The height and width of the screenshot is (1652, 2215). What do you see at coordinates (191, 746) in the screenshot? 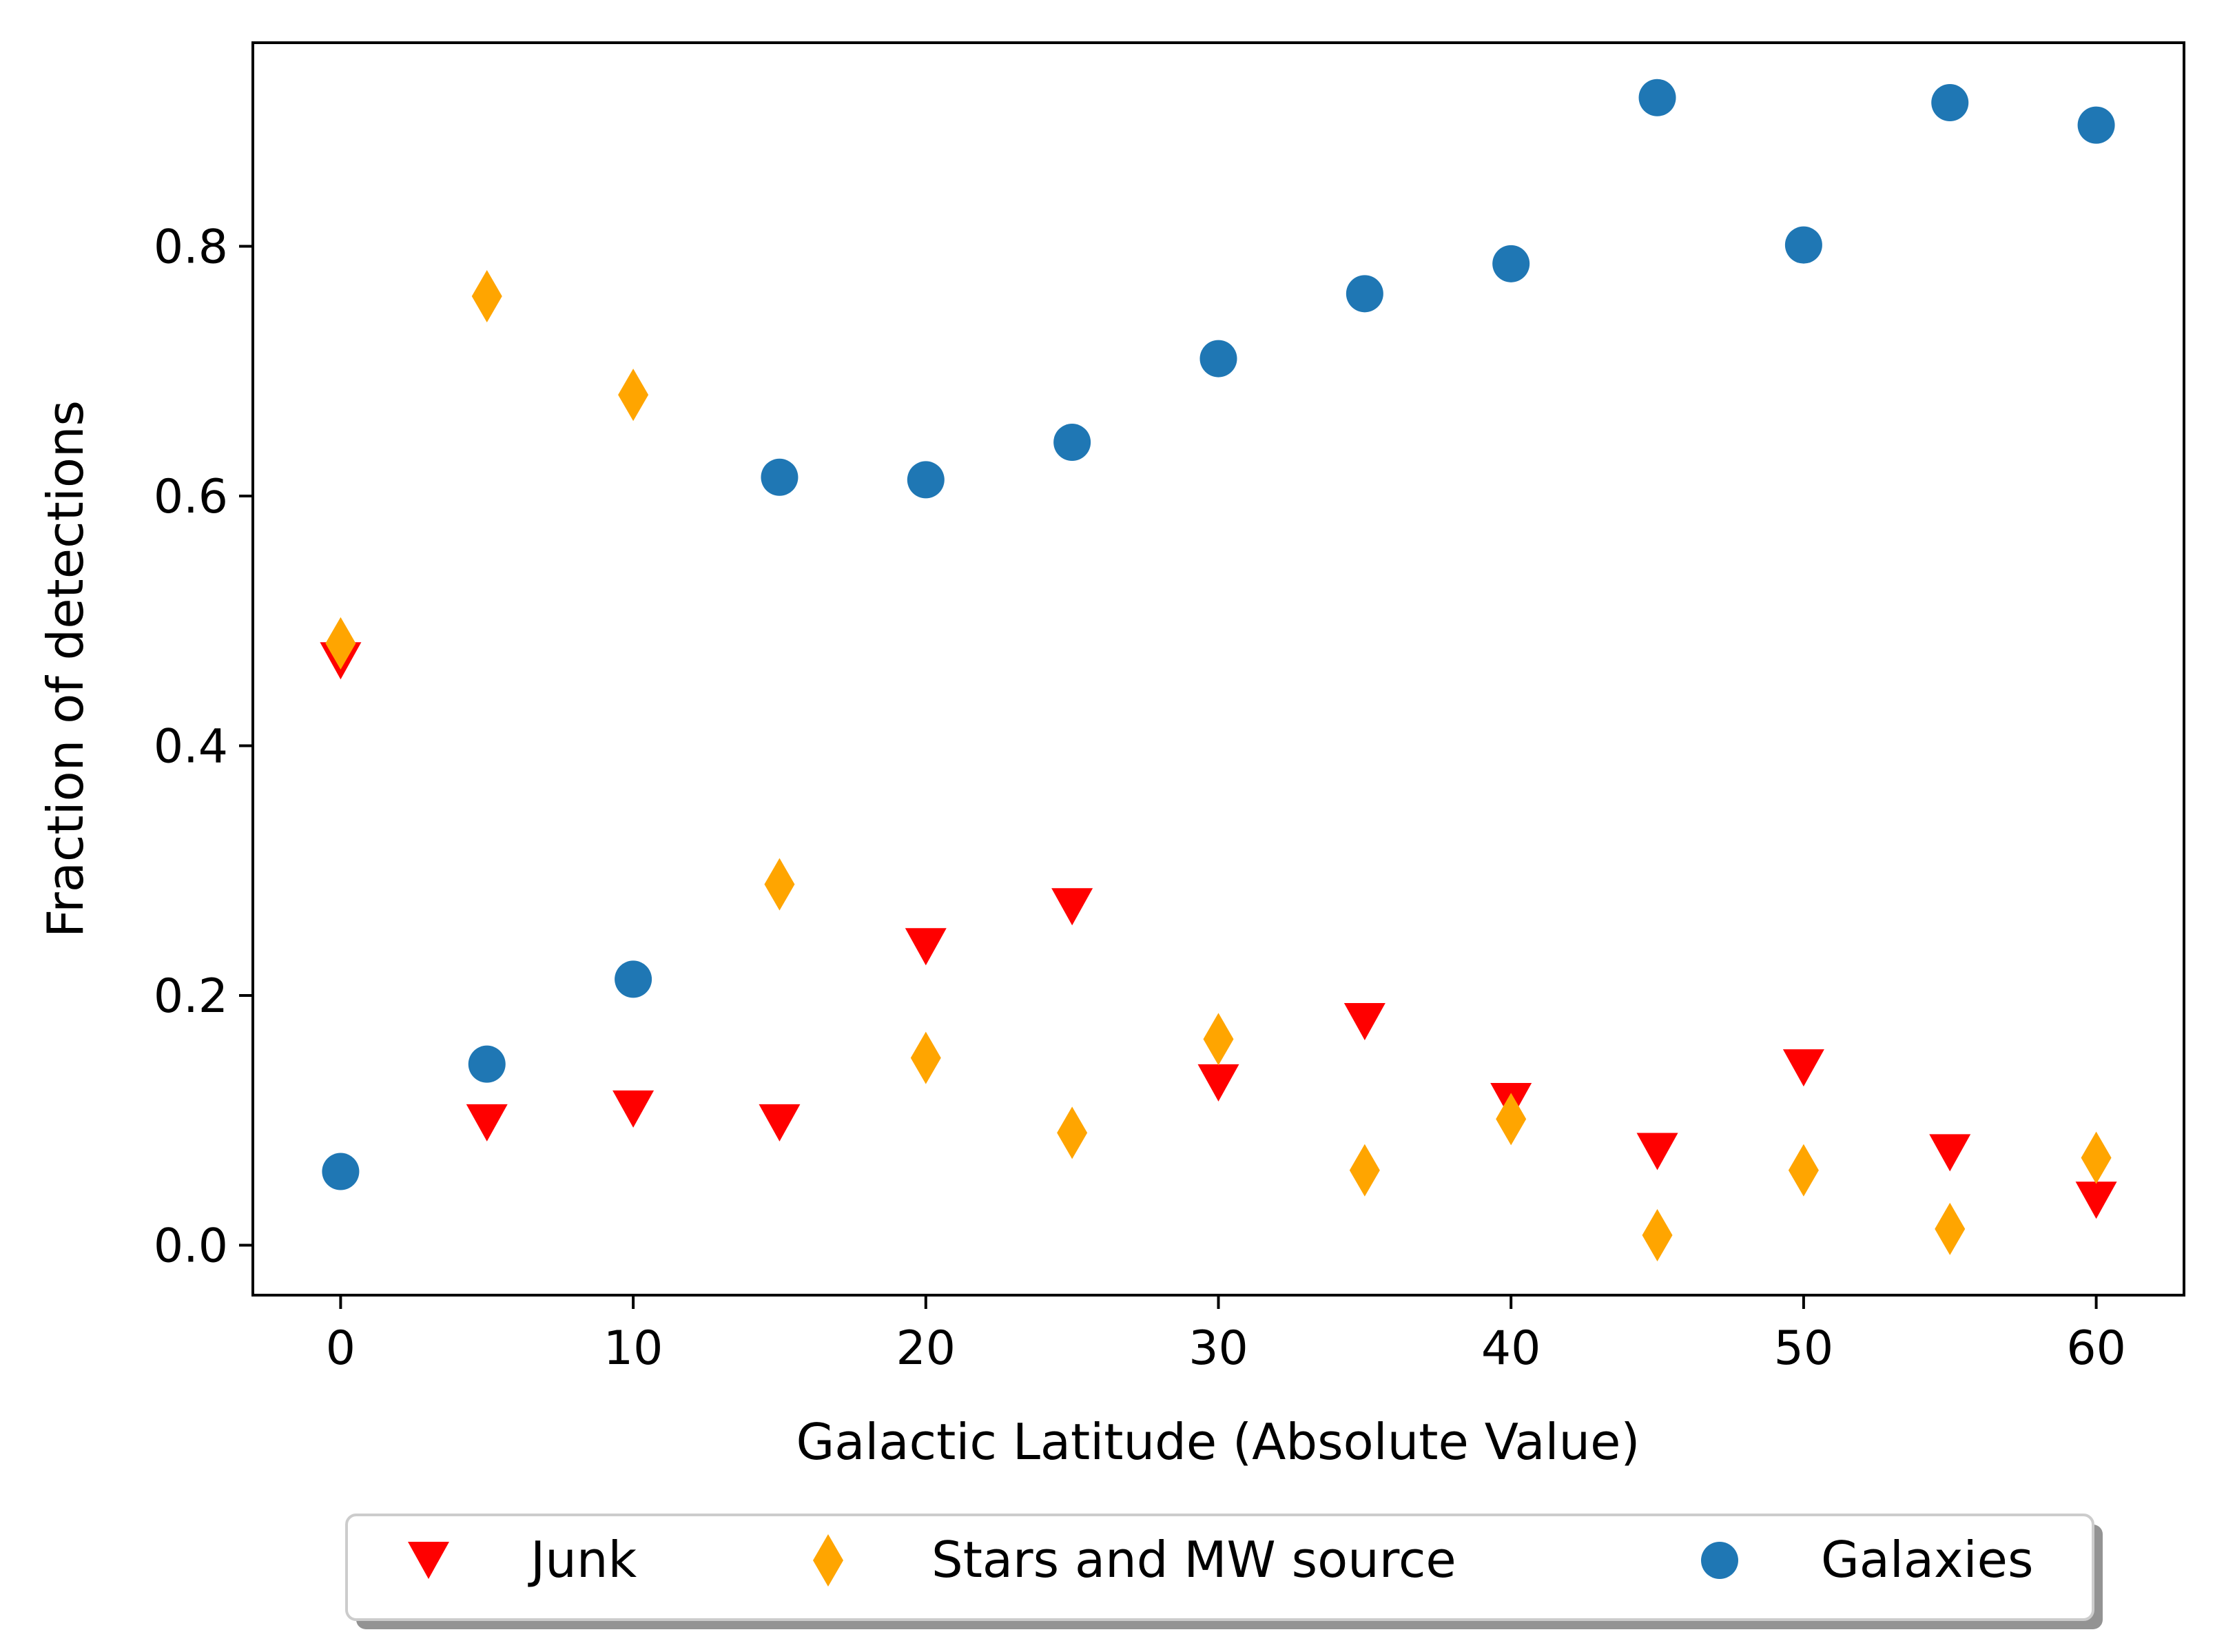
I see `y-tick-label: 0.4` at bounding box center [191, 746].